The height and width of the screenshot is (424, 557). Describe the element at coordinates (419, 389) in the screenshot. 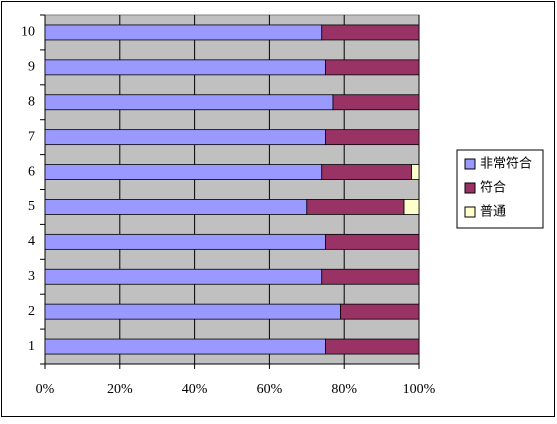

I see `x-tick-label: 100%` at that location.